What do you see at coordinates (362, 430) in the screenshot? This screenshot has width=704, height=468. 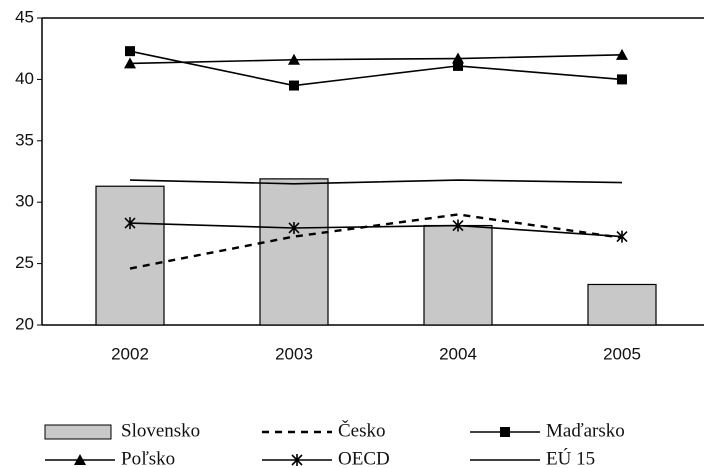 I see `legend-label: Česko` at bounding box center [362, 430].